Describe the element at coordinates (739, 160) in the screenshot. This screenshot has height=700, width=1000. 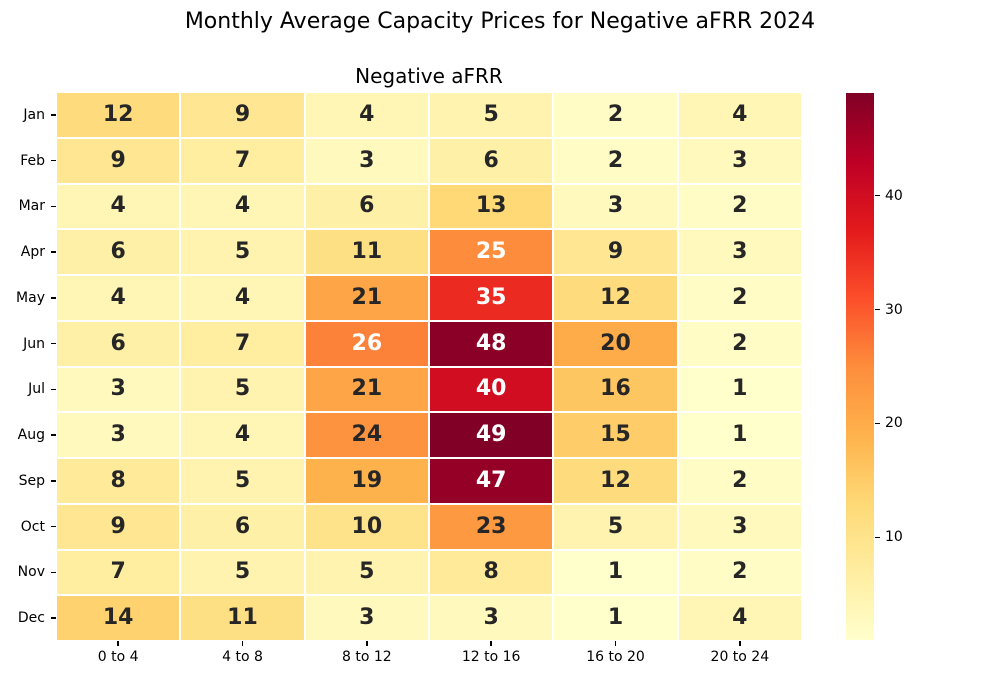
I see `heatmap-cell-feb-20-to-24: 3` at that location.